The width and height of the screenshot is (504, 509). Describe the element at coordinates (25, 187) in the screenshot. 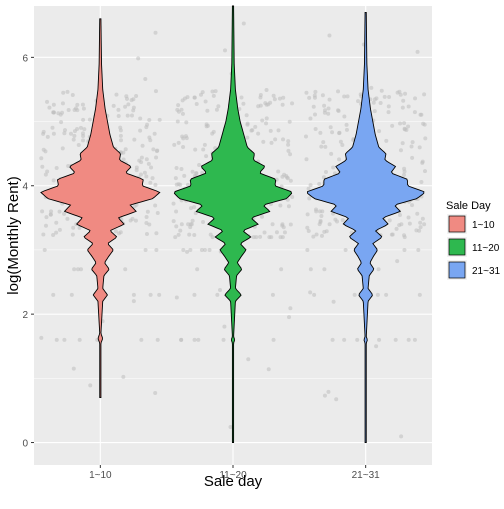

I see `y-tick-label: 4` at that location.